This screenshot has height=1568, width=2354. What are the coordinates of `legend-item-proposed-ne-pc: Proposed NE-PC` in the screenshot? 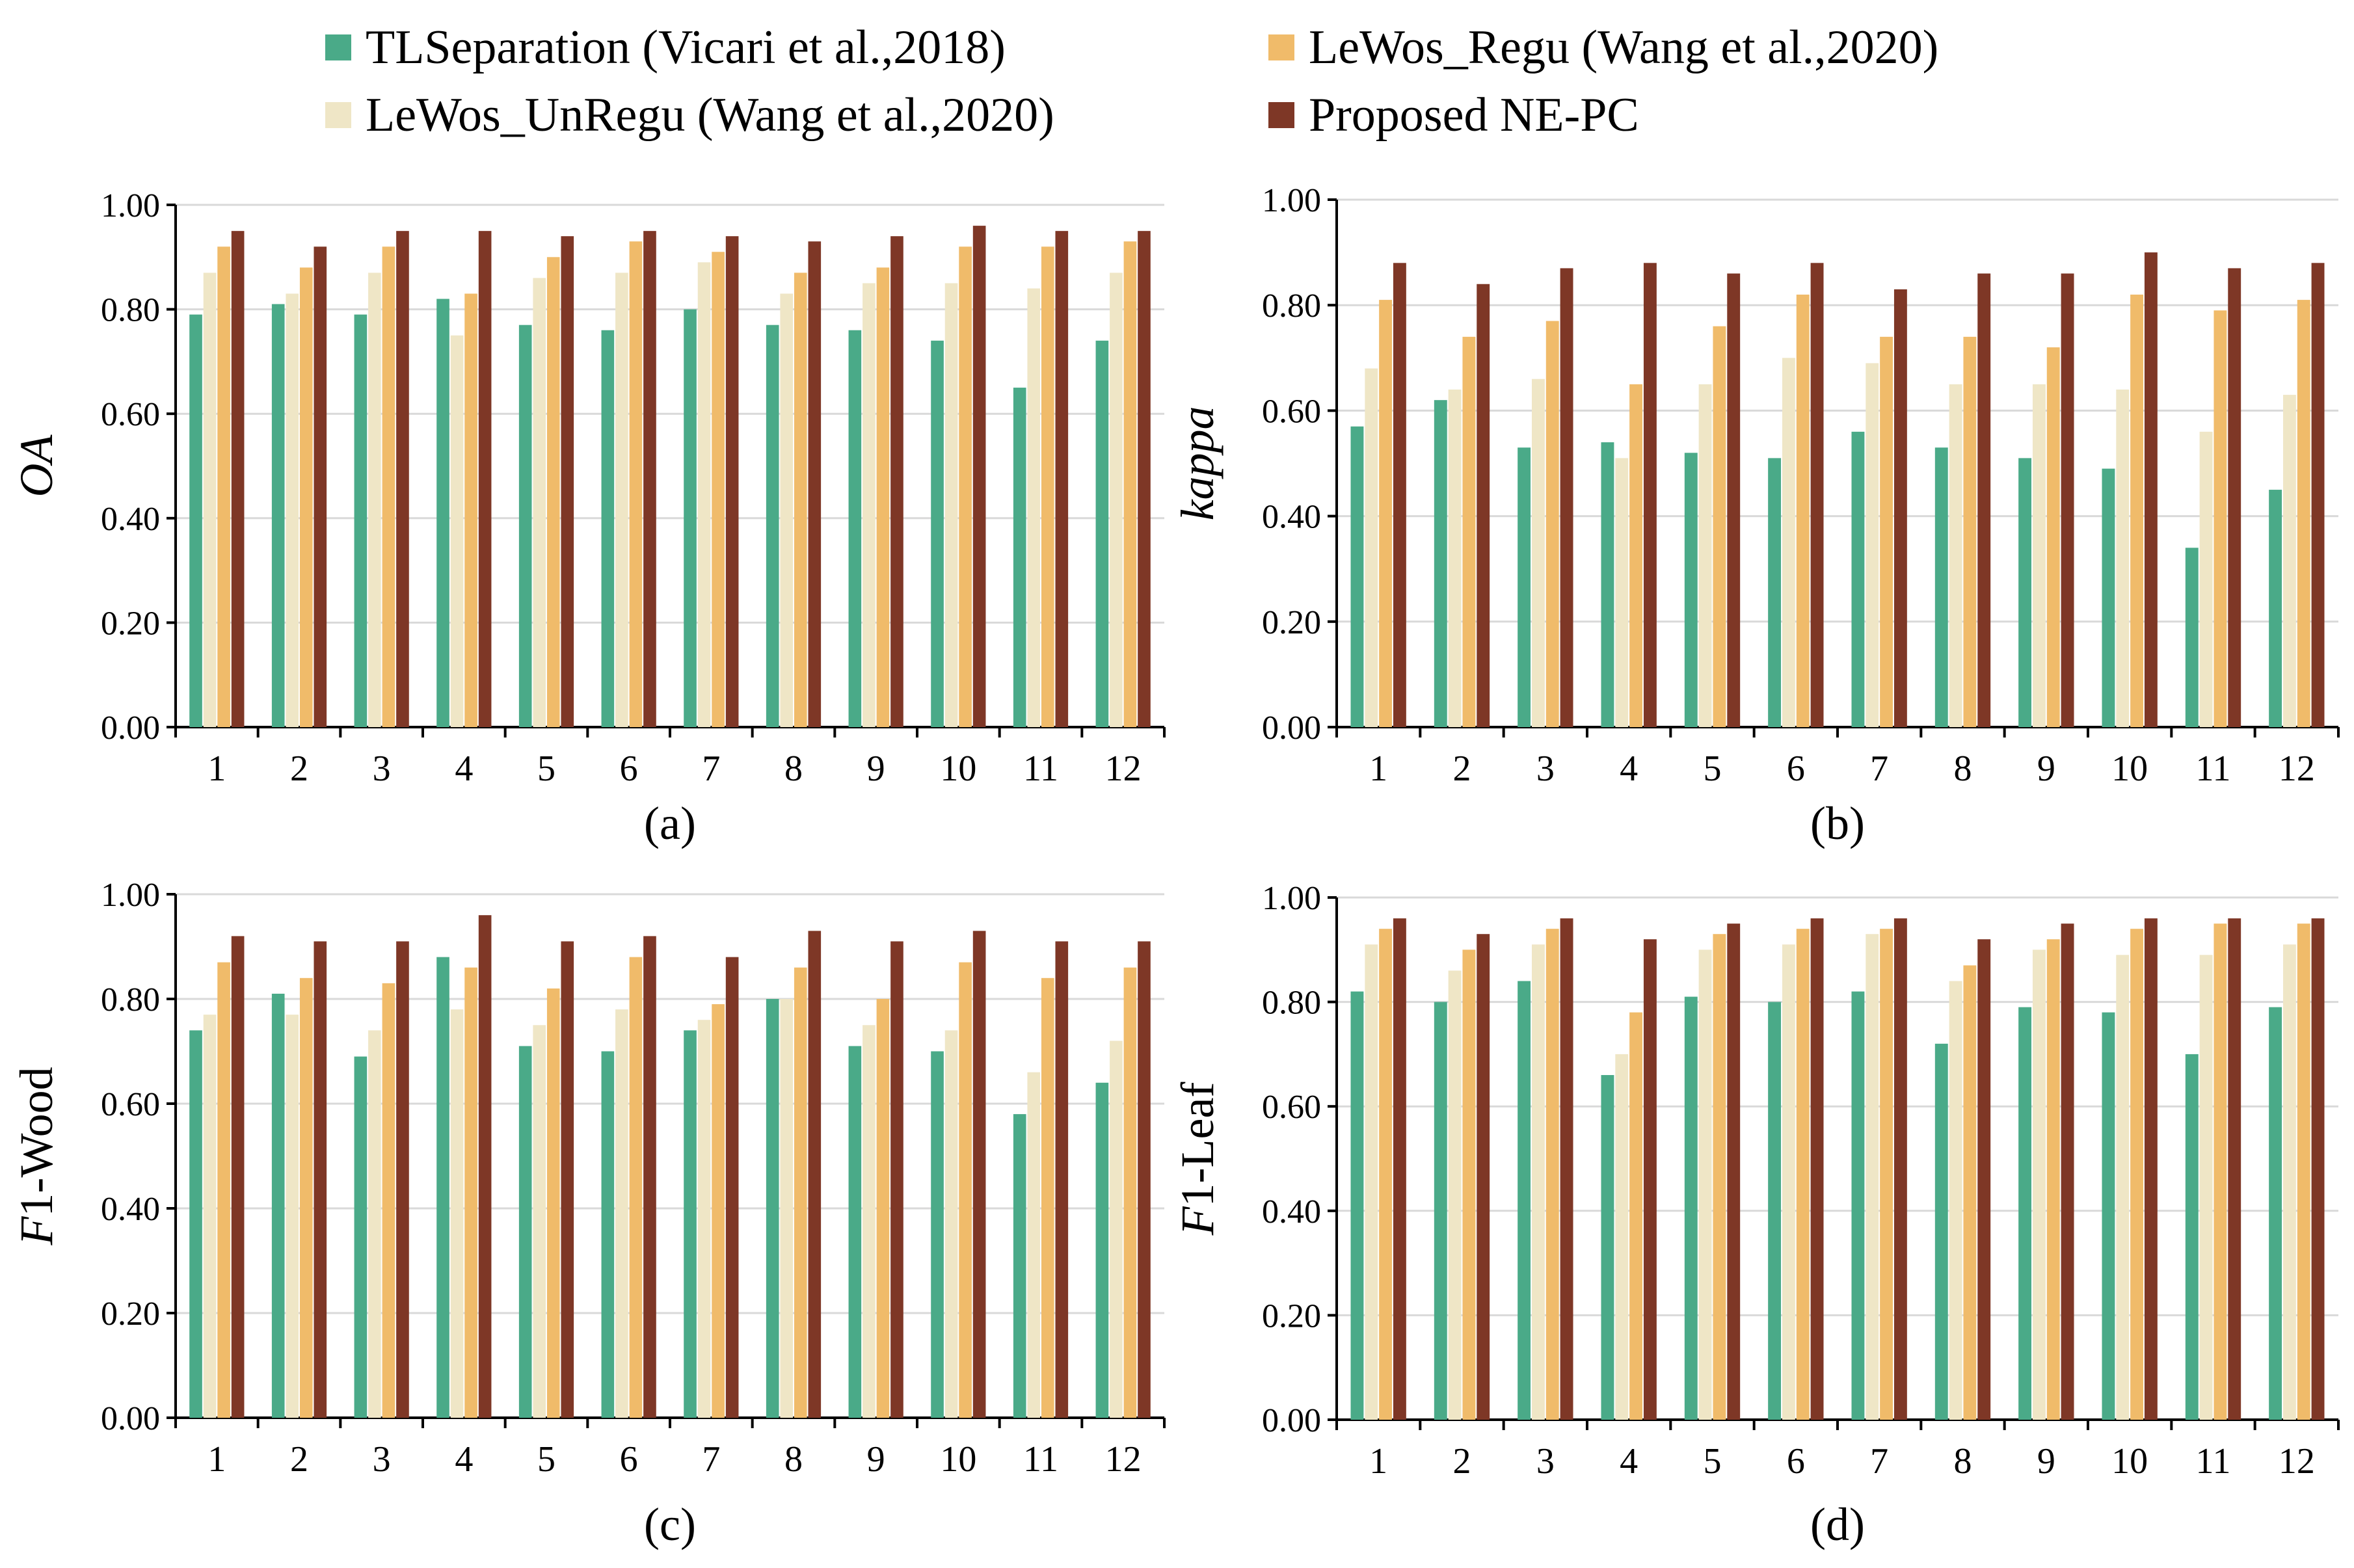 It's located at (1454, 115).